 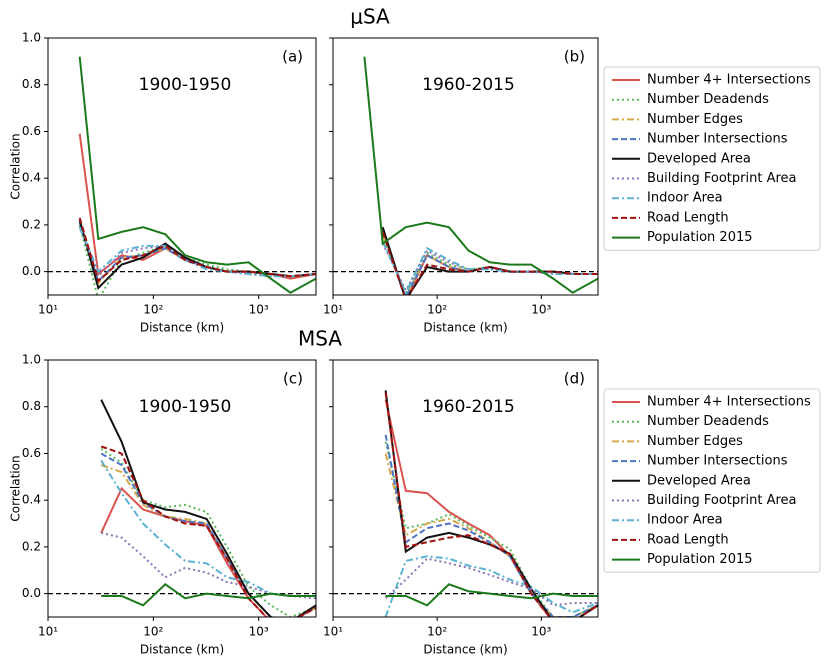 I want to click on panel-label: (c), so click(x=293, y=379).